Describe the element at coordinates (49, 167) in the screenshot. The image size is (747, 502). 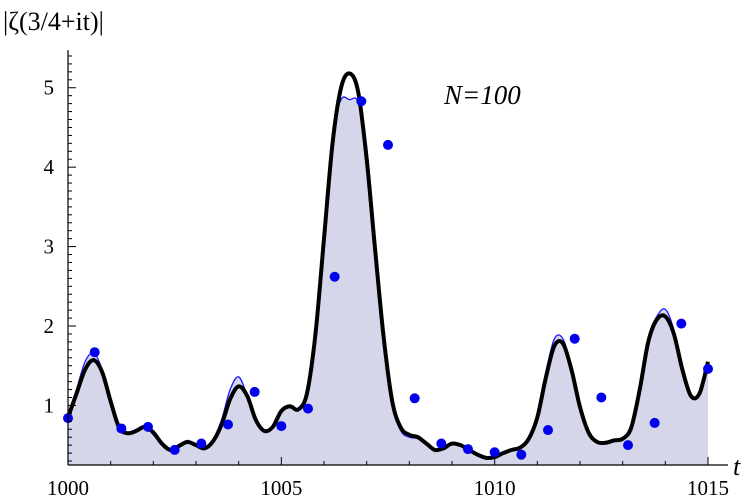
I see `y-tick-label: 4` at that location.